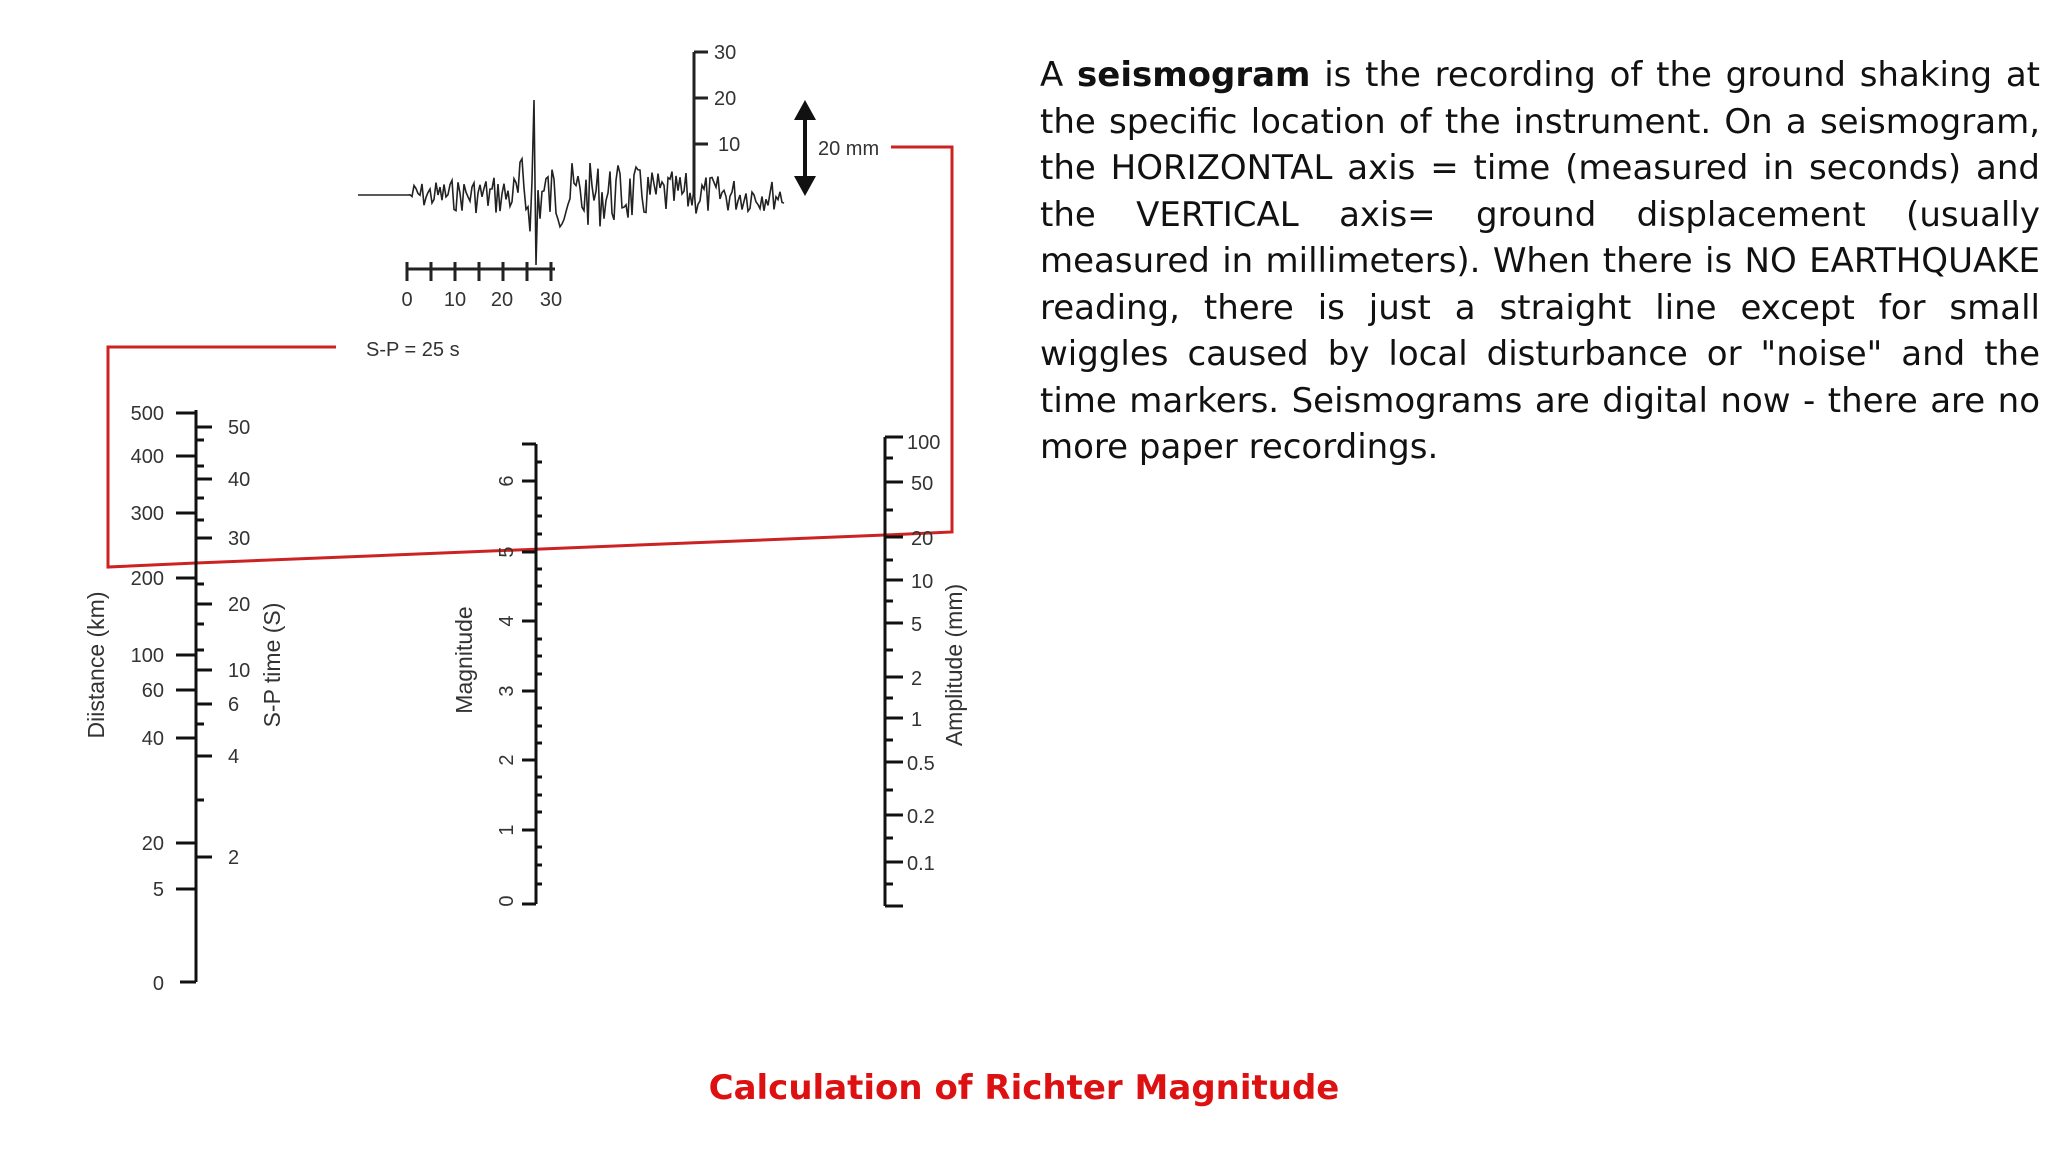  I want to click on magnitude-axis, so click(532, 674).